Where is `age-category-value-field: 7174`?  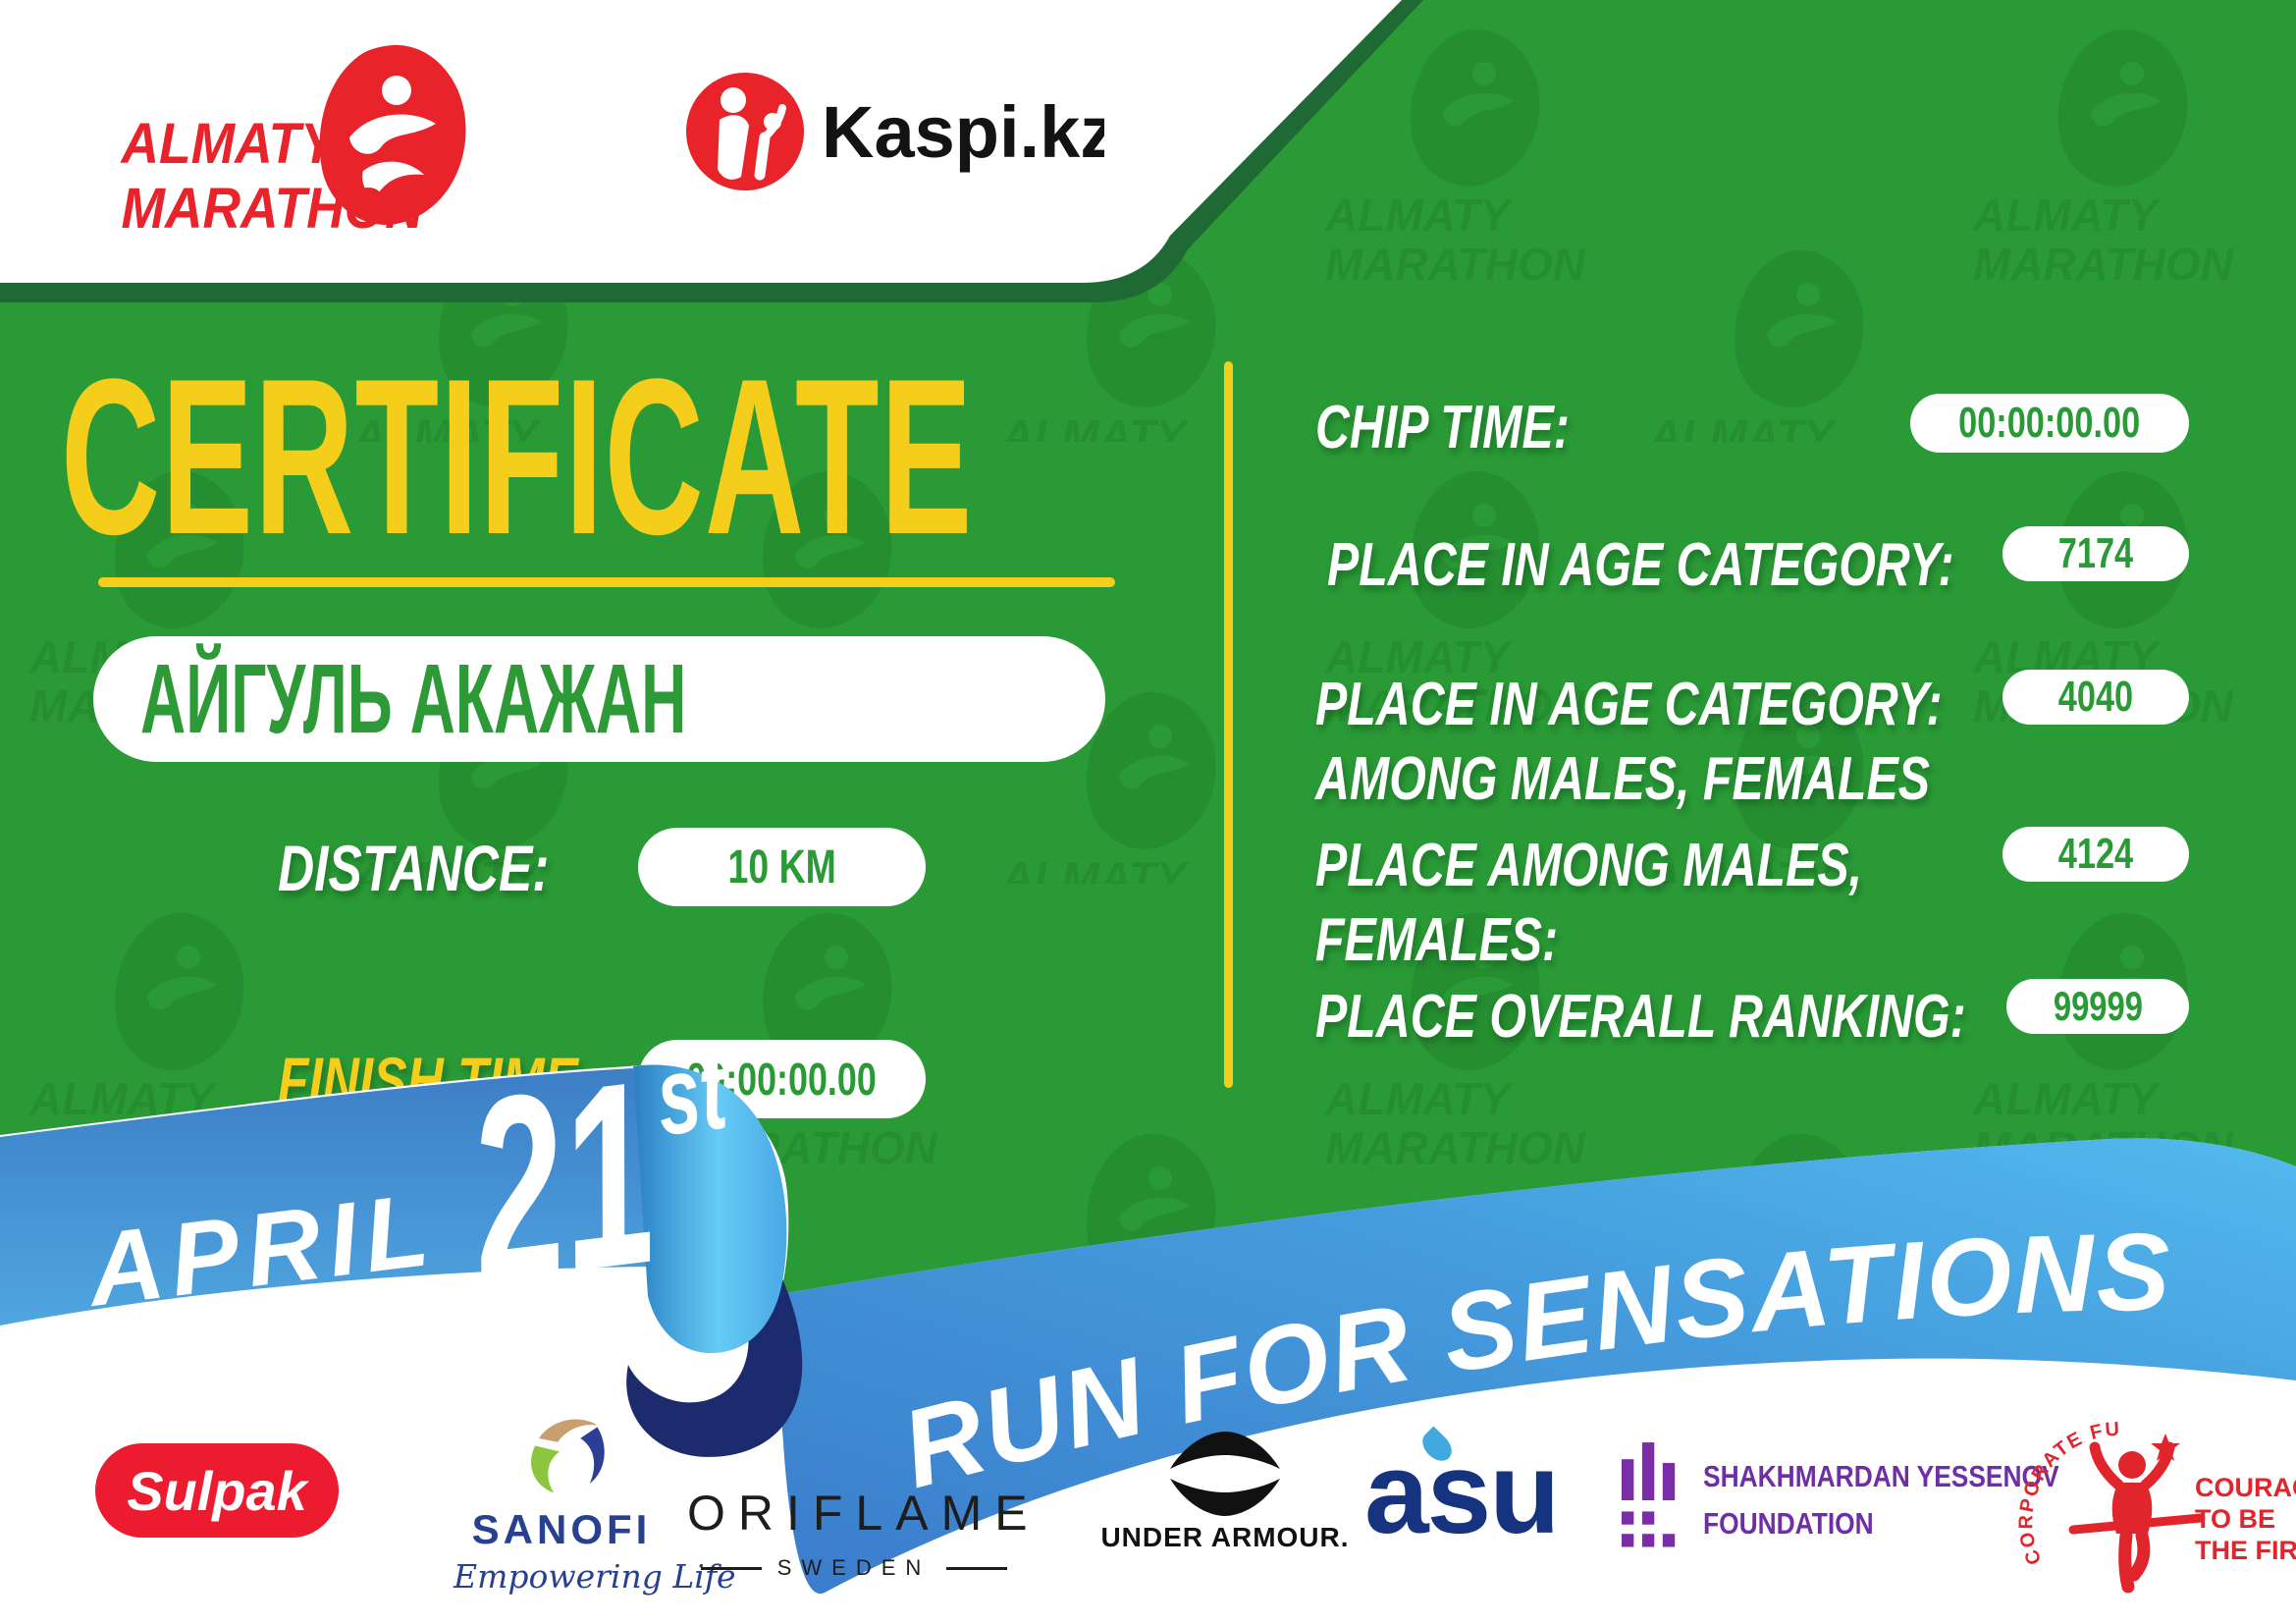
age-category-value-field: 7174 is located at coordinates (2095, 553).